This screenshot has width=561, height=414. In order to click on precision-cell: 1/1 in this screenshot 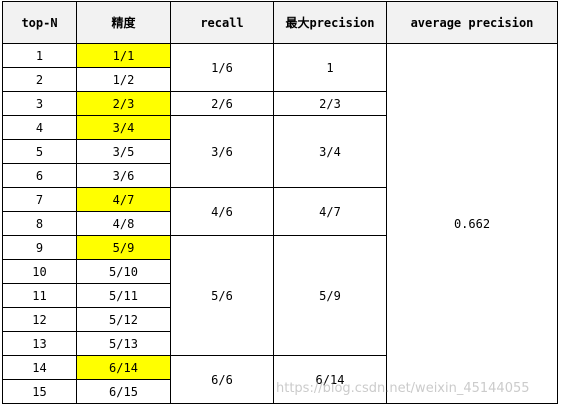, I will do `click(123, 55)`.